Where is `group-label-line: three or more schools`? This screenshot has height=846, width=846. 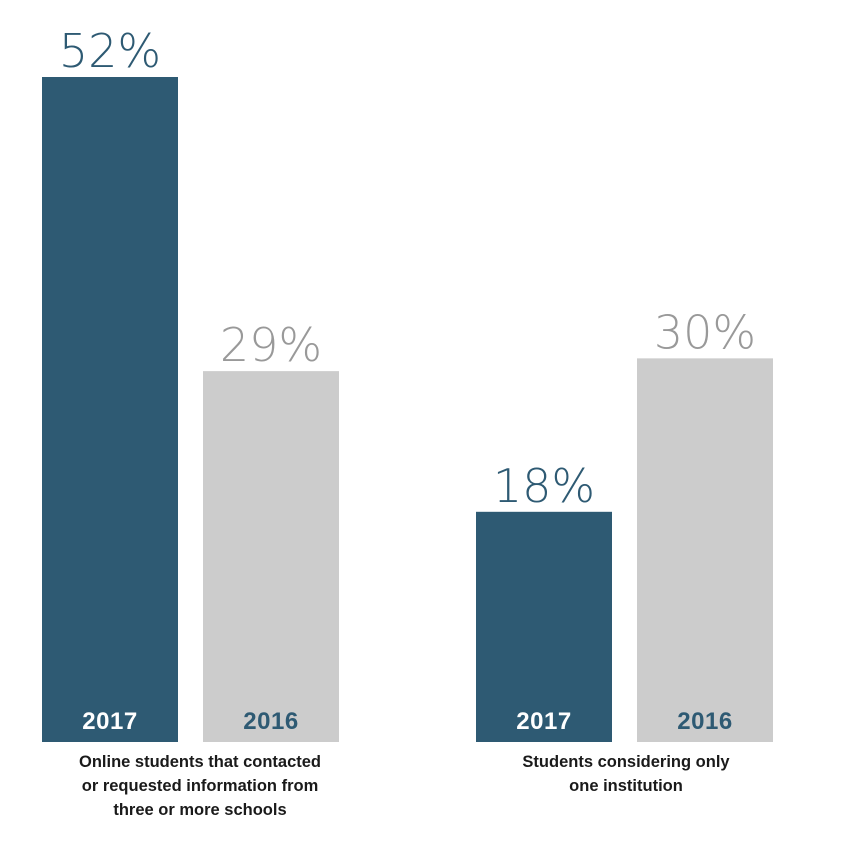 group-label-line: three or more schools is located at coordinates (200, 810).